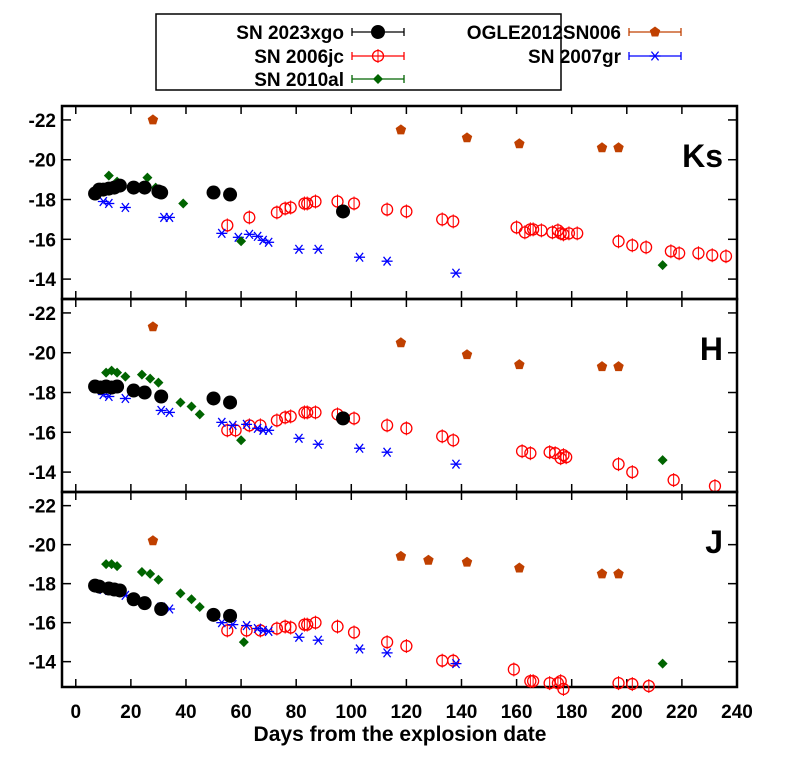  Describe the element at coordinates (385, 346) in the screenshot. I see `series-ogle2012sn006` at that location.